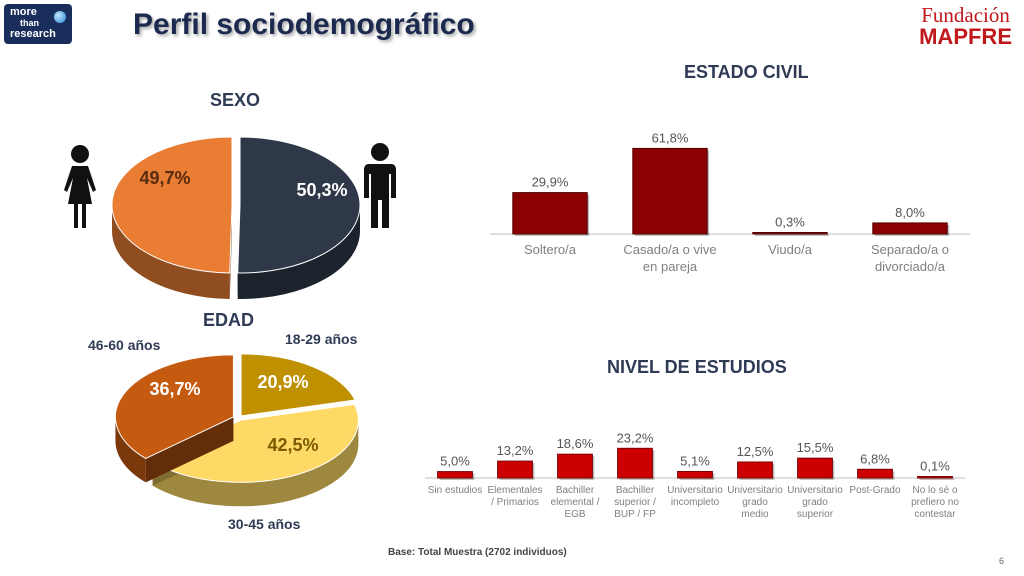  Describe the element at coordinates (635, 502) in the screenshot. I see `category-label-4-2: superior /` at that location.